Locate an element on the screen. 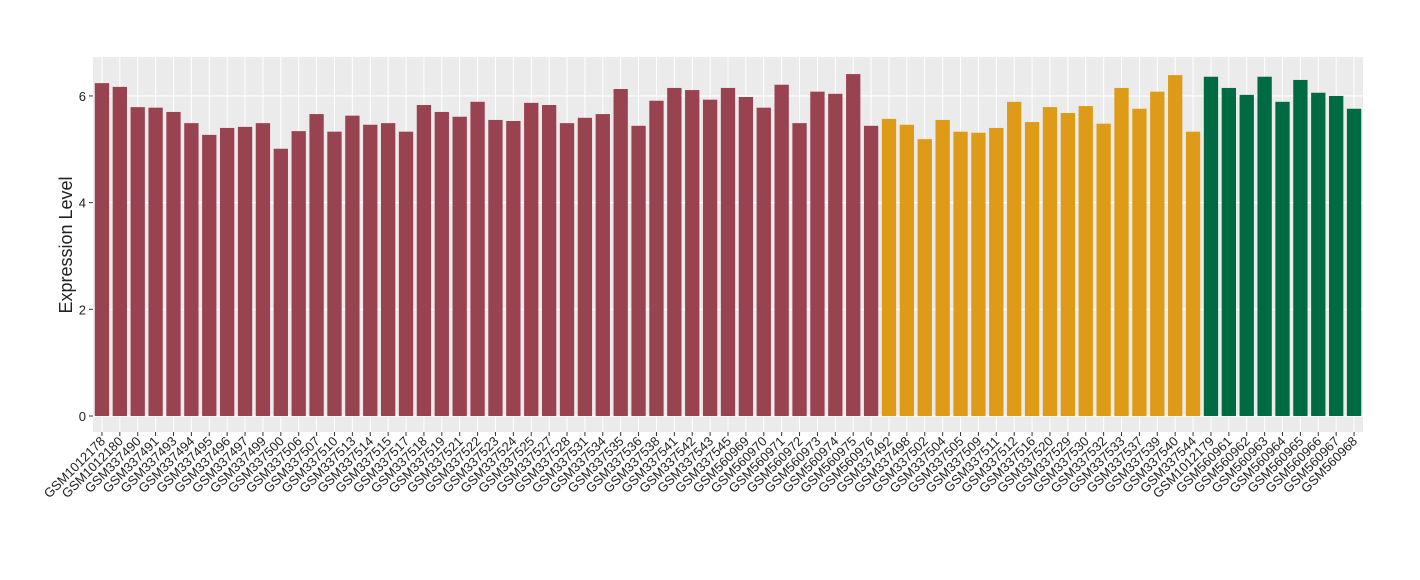 The image size is (1420, 580). y-tick-label: 4 is located at coordinates (82, 203).